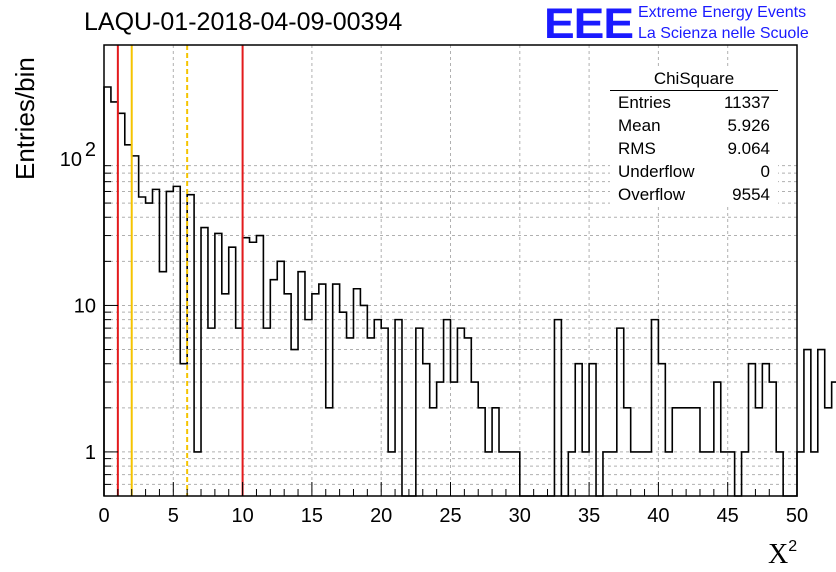  I want to click on logo-text-line2: La Scienza nelle Scuole, so click(723, 33).